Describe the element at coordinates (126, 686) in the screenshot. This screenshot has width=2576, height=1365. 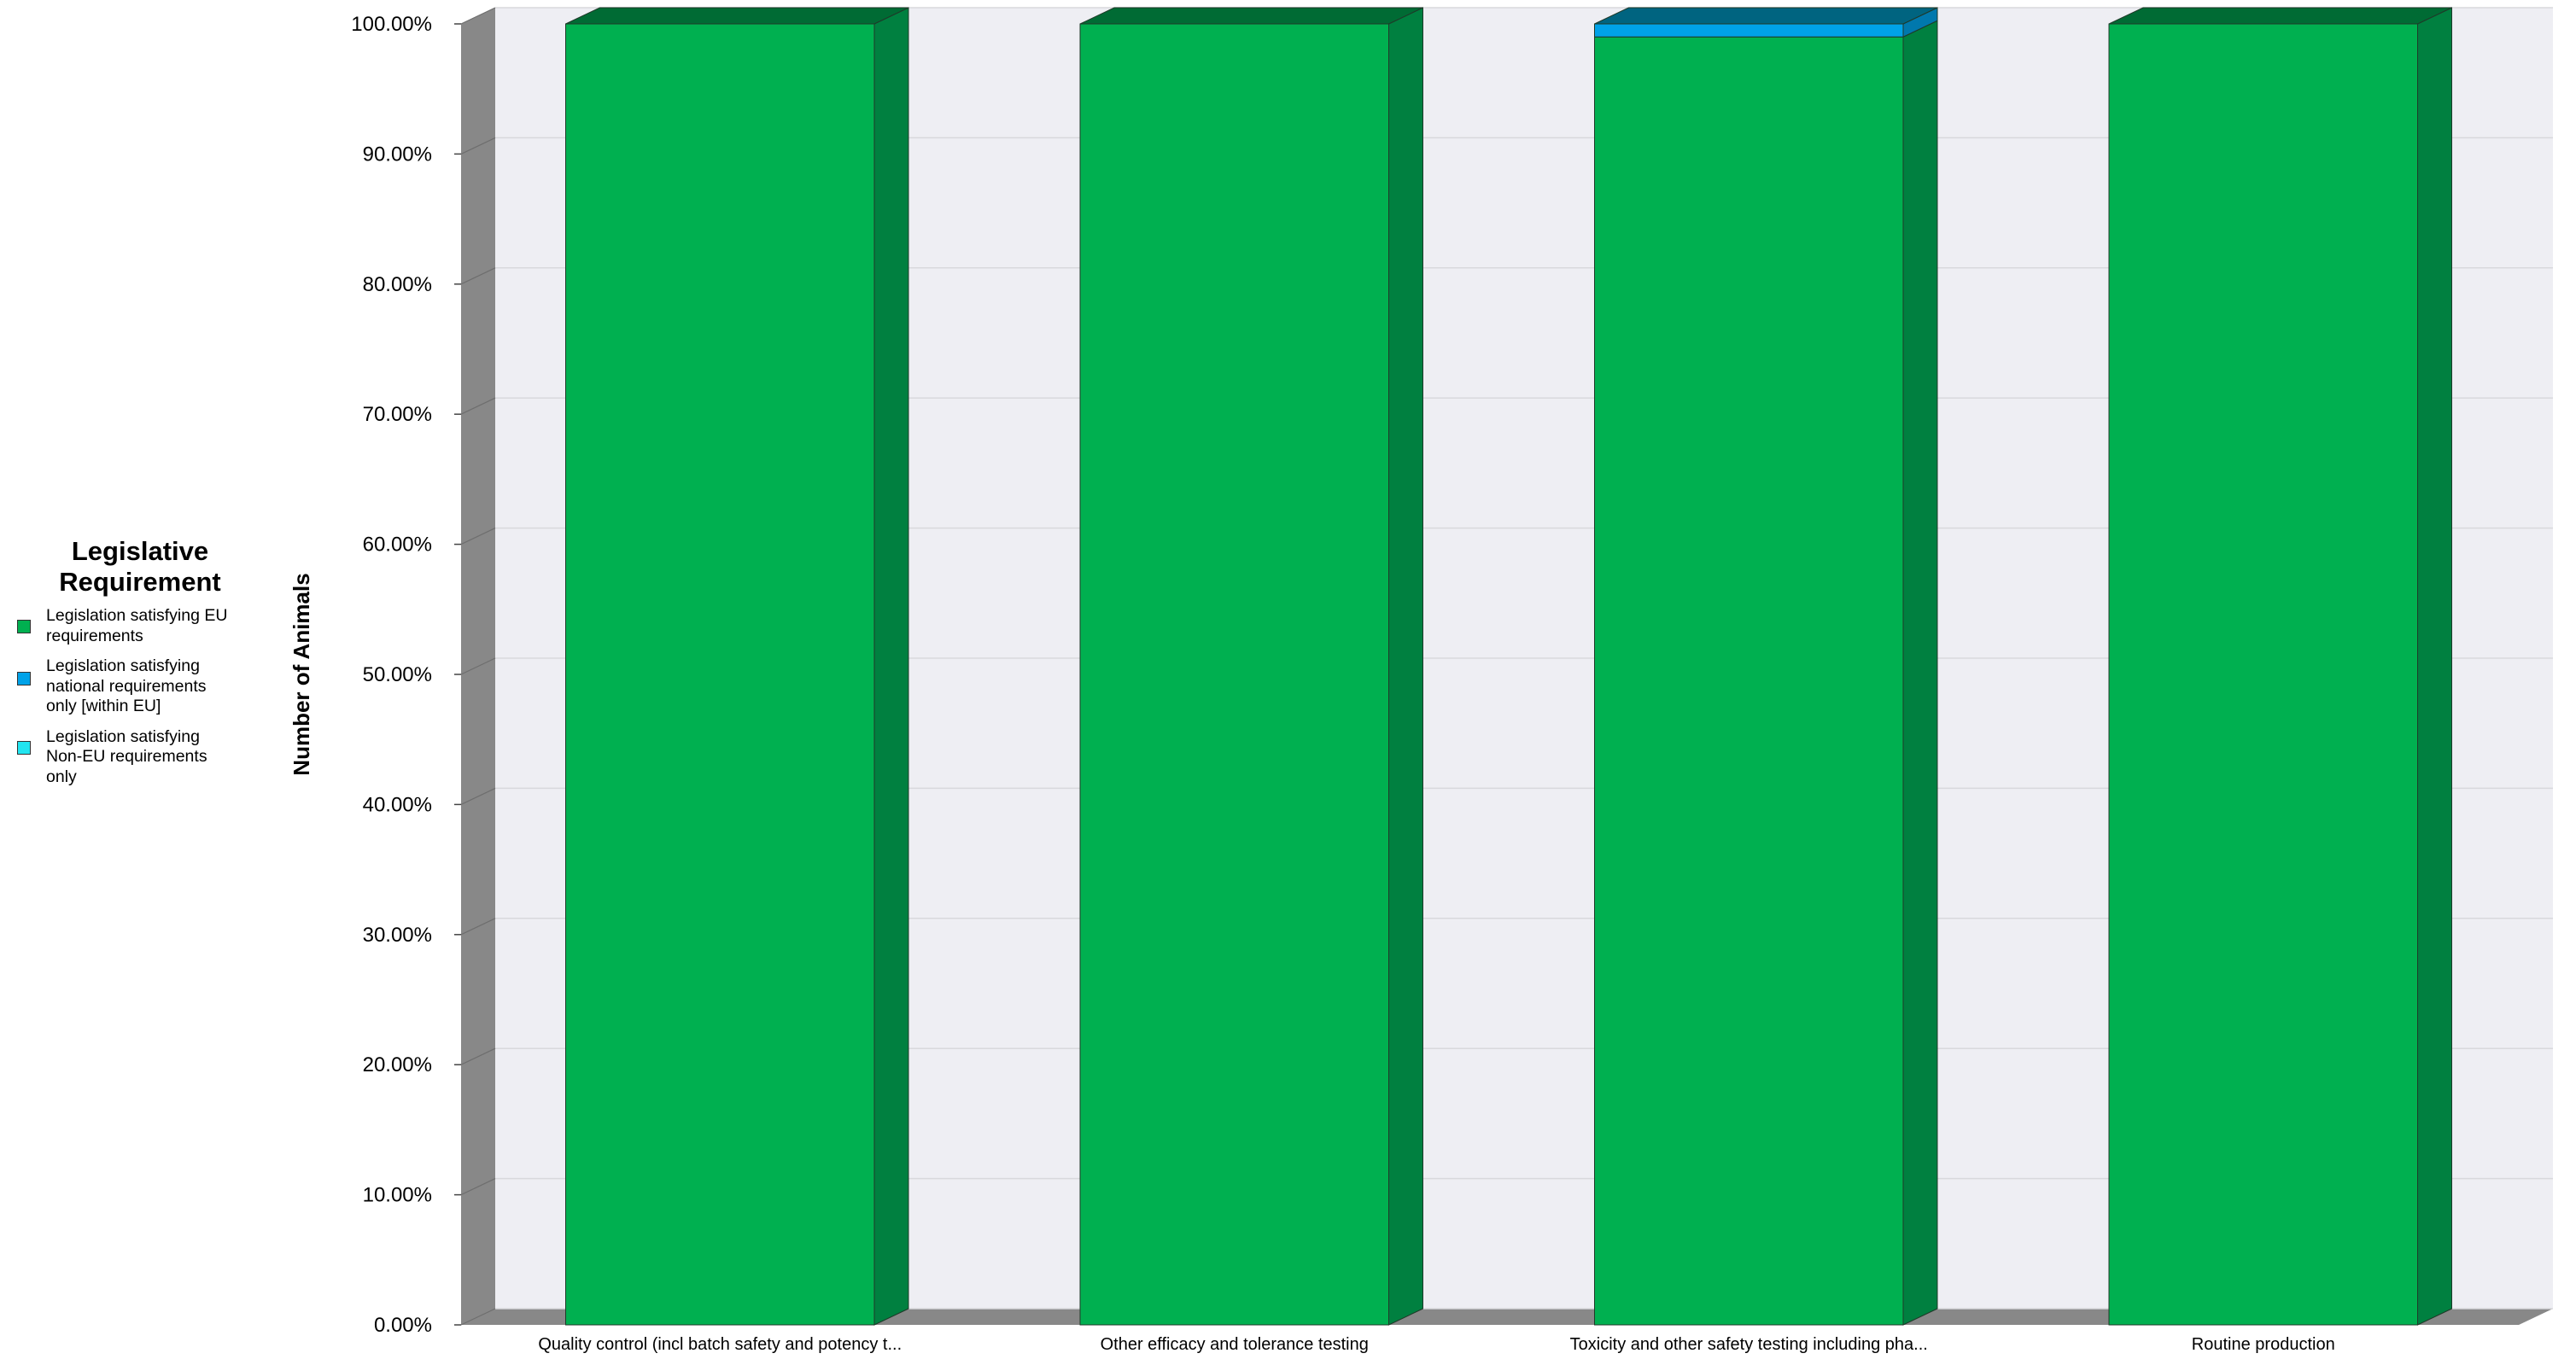
I see `legend-label-line: national requirements` at that location.